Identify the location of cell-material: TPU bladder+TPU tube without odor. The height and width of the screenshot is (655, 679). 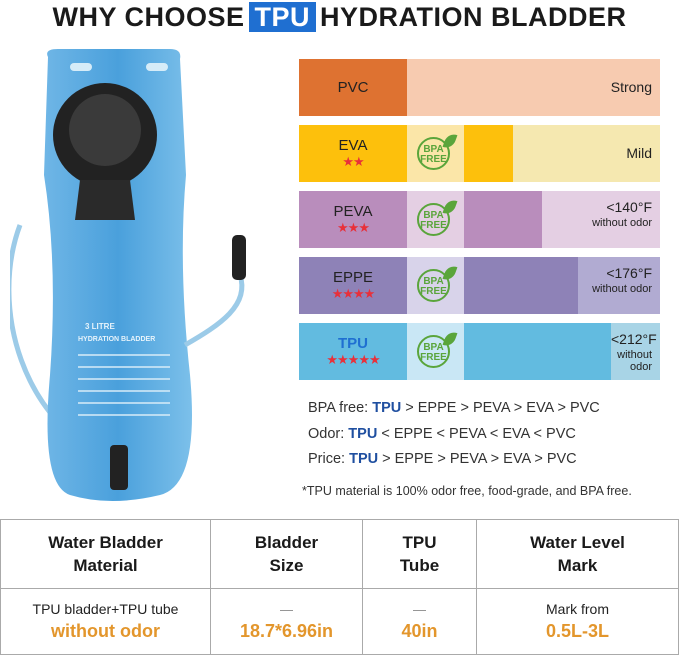
(105, 621).